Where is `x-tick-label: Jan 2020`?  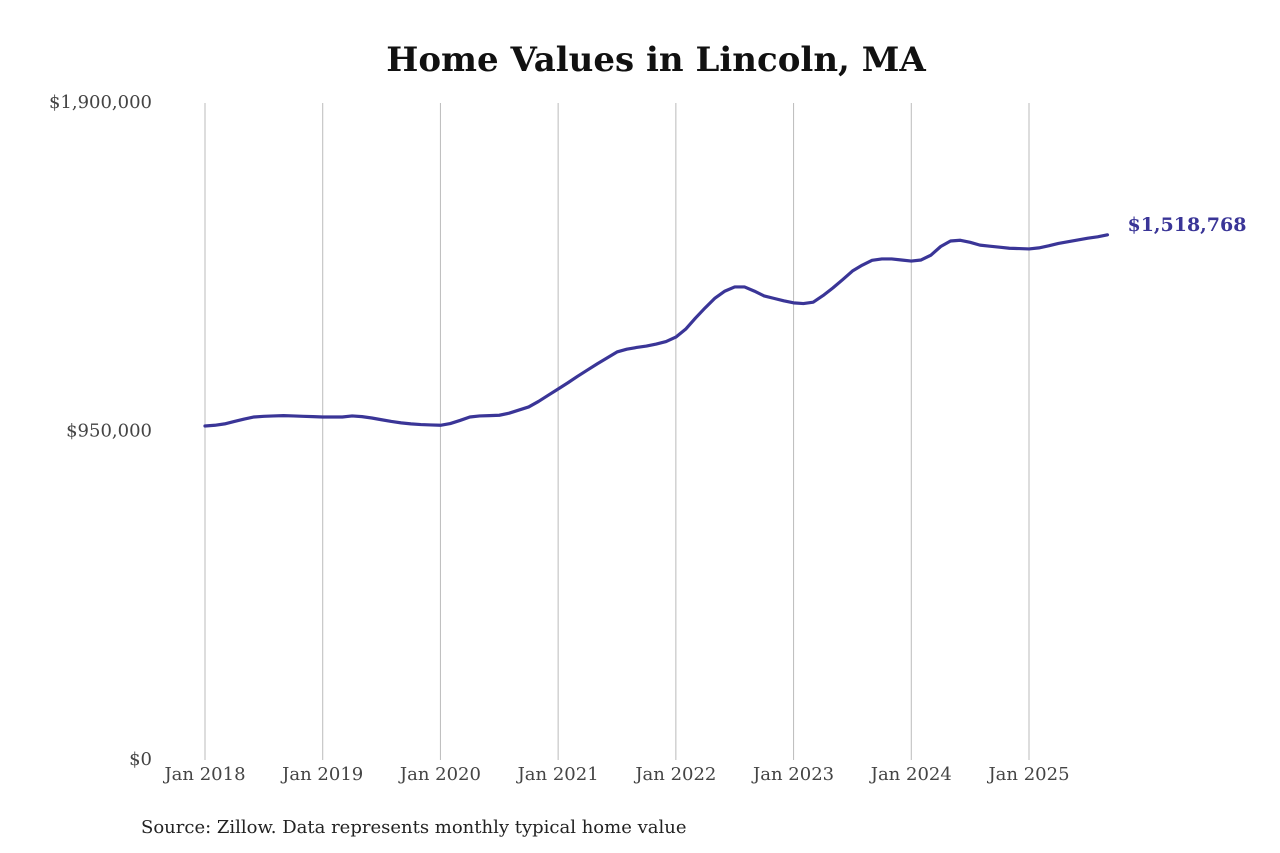 x-tick-label: Jan 2020 is located at coordinates (439, 774).